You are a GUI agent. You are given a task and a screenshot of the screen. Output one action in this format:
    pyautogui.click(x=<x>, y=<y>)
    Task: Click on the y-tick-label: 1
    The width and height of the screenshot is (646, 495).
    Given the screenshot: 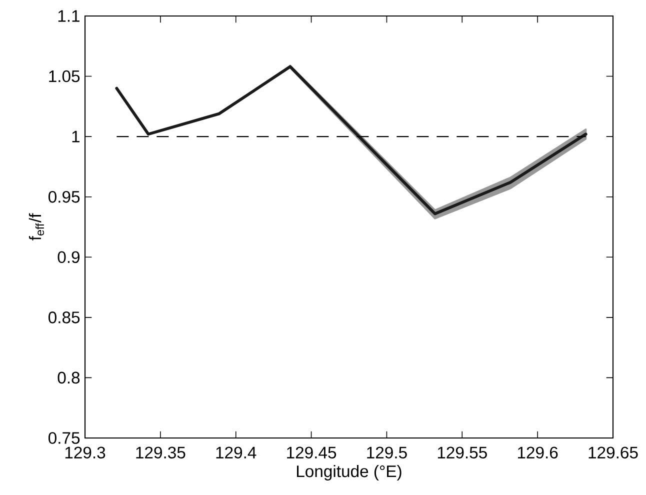 What is the action you would take?
    pyautogui.click(x=76, y=136)
    